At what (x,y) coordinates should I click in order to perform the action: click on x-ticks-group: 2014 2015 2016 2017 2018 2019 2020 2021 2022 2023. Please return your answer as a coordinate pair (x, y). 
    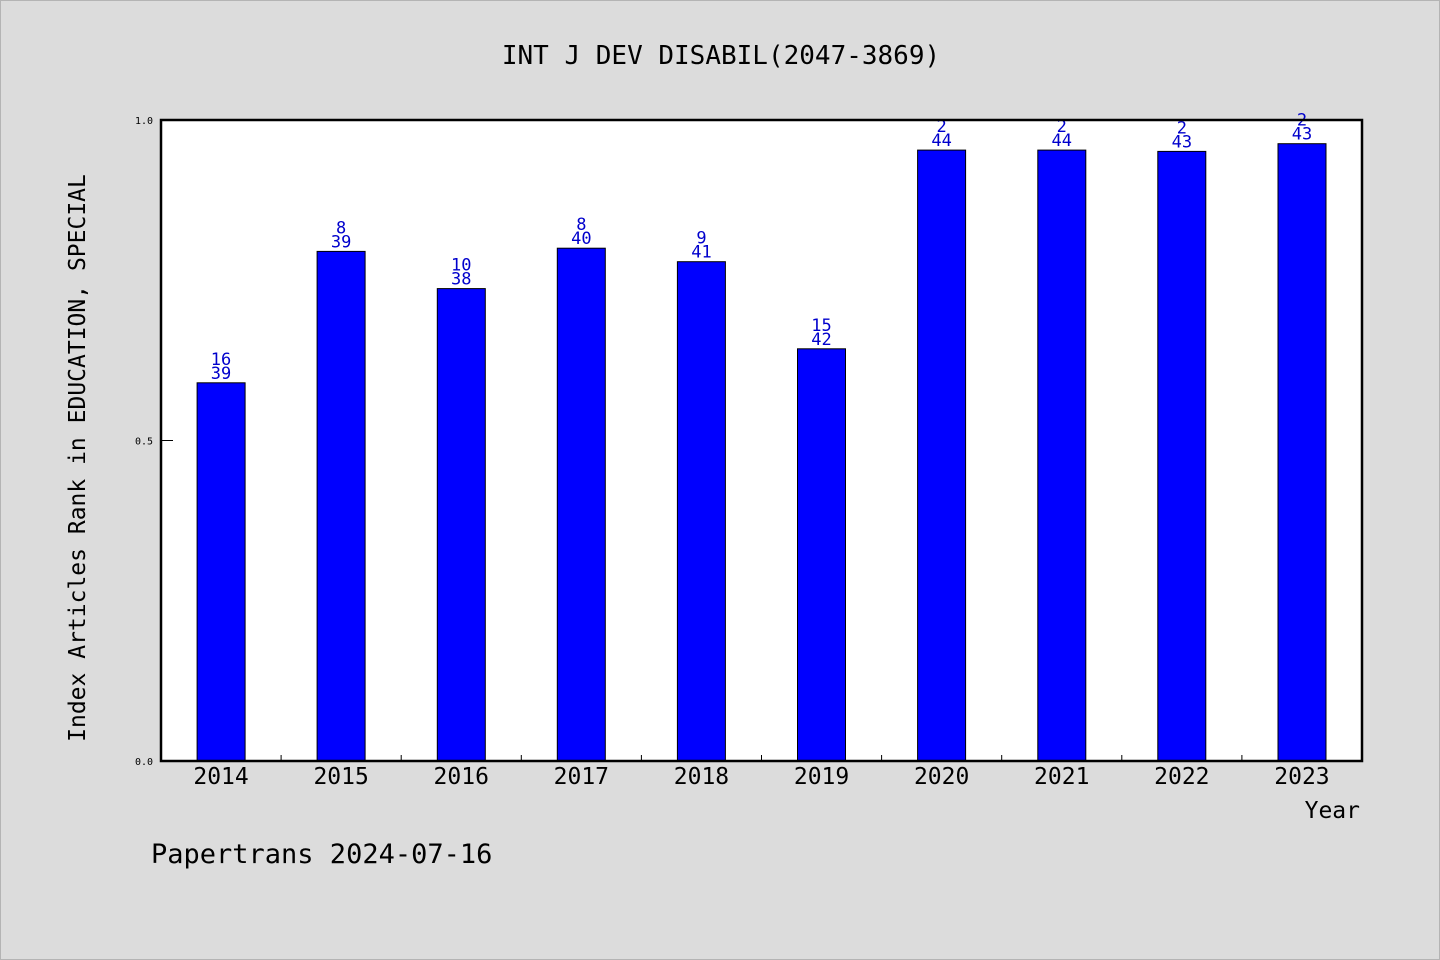
    Looking at the image, I should click on (761, 772).